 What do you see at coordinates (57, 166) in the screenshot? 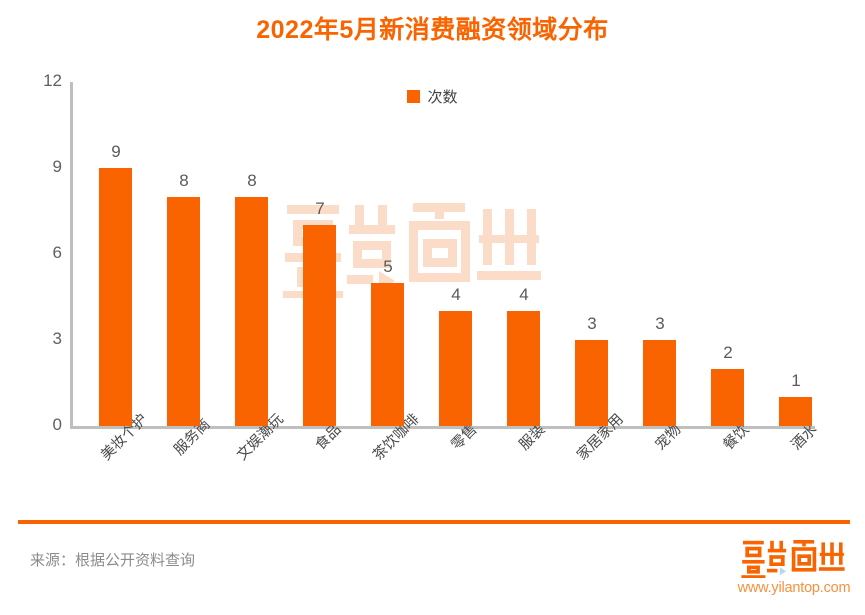
I see `y-axis-tick-9: 9` at bounding box center [57, 166].